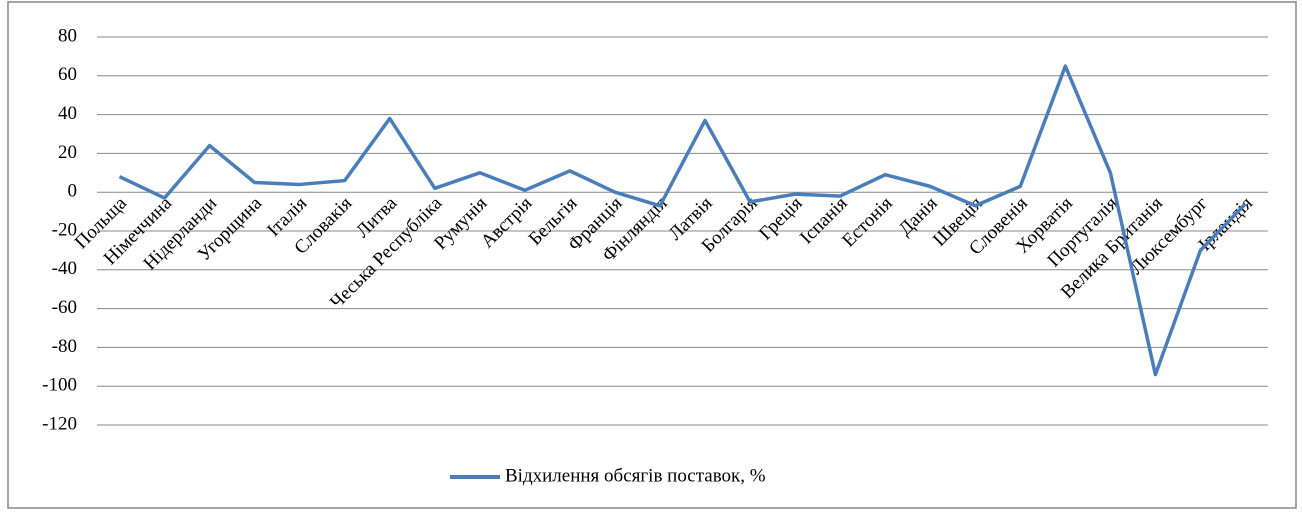 The height and width of the screenshot is (518, 1302). I want to click on y-tick-label: -20, so click(64, 229).